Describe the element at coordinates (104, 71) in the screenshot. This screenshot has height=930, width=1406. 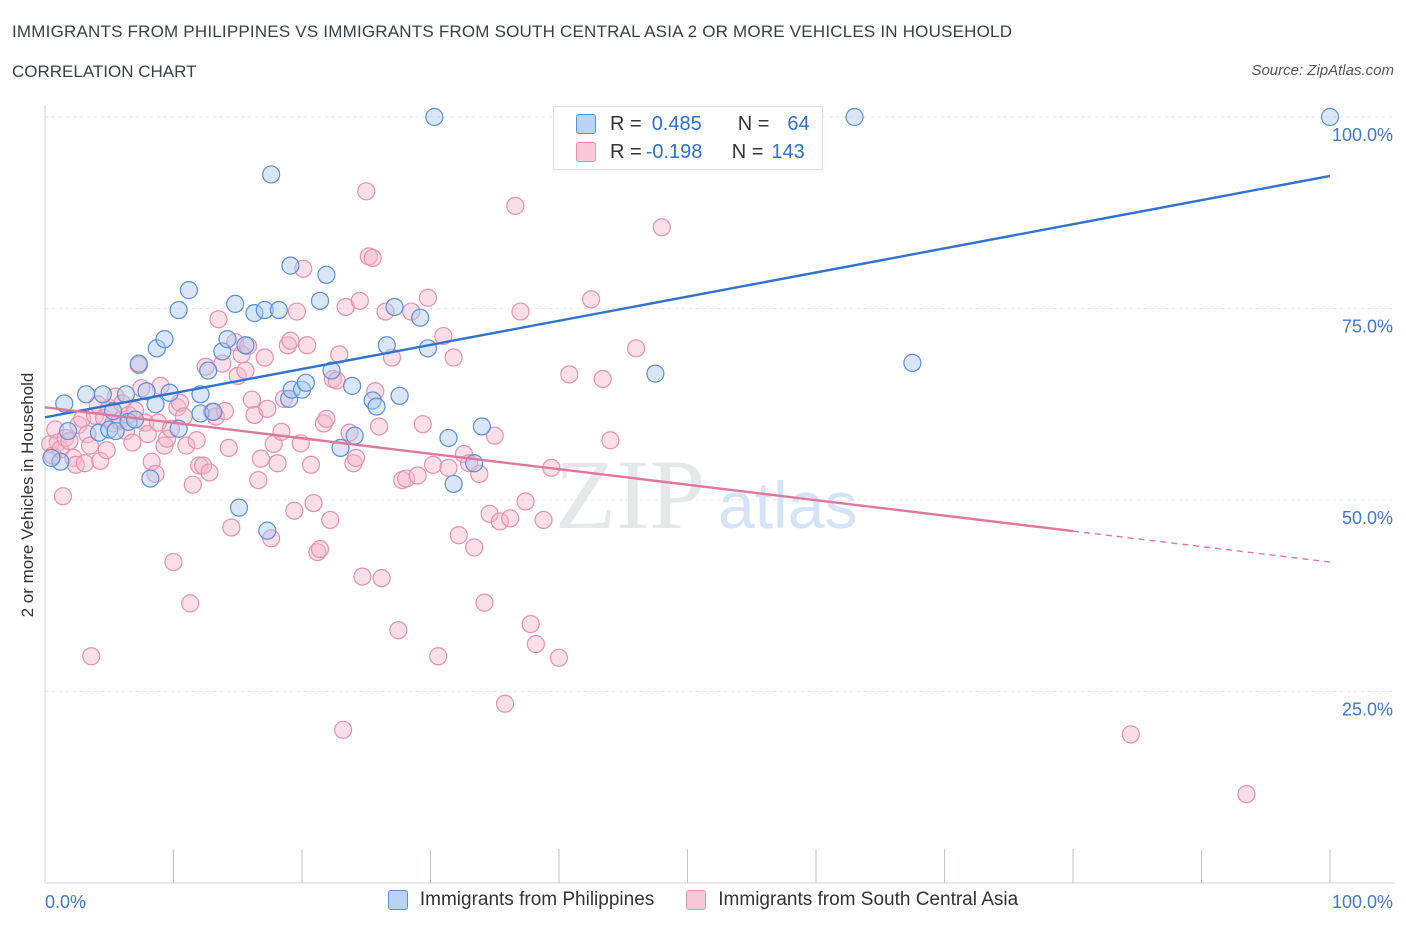
I see `chart-subtitle: CORRELATION CHART` at that location.